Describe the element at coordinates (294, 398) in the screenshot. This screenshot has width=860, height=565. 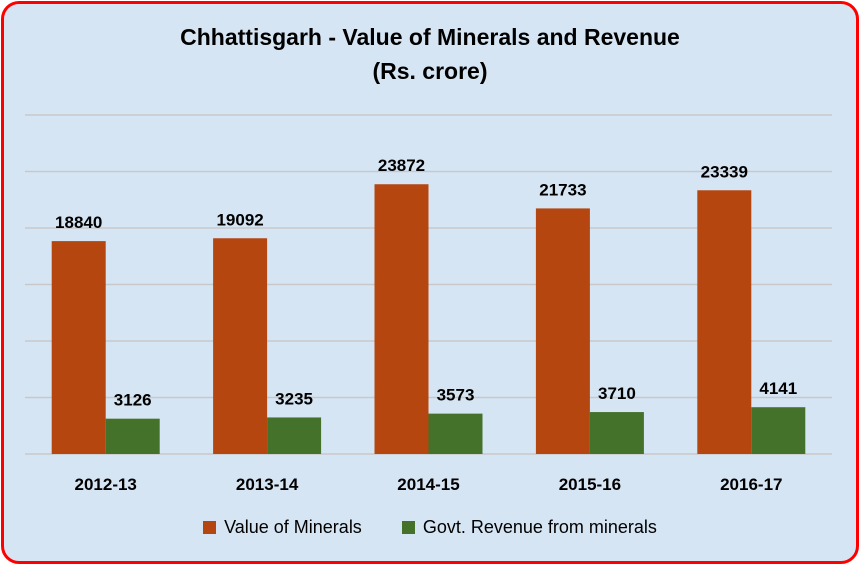
I see `data-label: 3235` at that location.